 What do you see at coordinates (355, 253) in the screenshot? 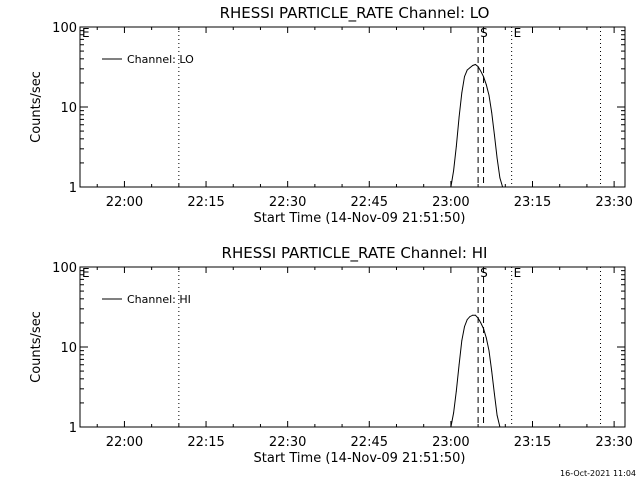
I see `chart-title: RHESSI PARTICLE_RATE Channel: HI` at bounding box center [355, 253].